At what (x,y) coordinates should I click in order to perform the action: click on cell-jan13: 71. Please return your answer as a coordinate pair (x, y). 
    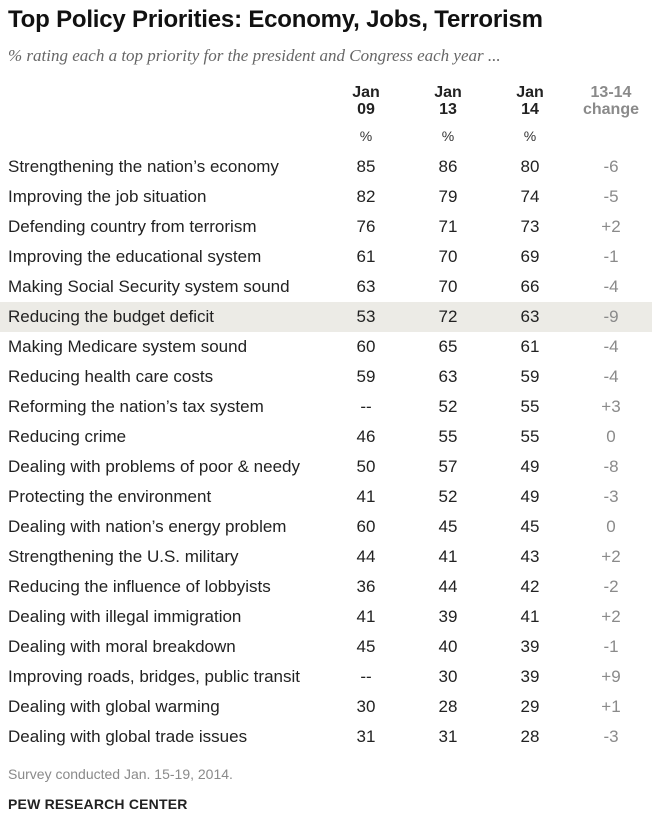
    Looking at the image, I should click on (448, 226).